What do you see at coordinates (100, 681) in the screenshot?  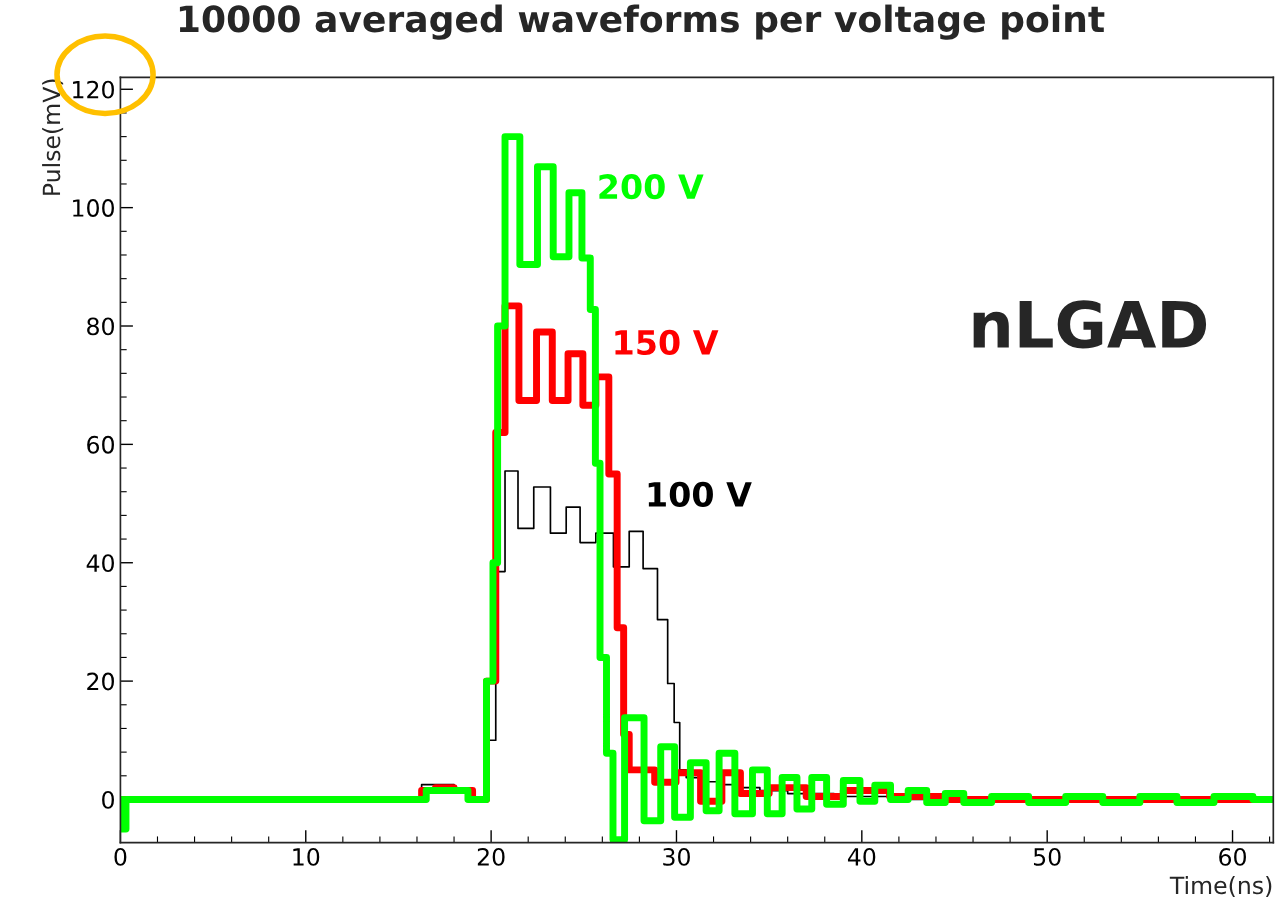 I see `y-tick-label: 20` at bounding box center [100, 681].